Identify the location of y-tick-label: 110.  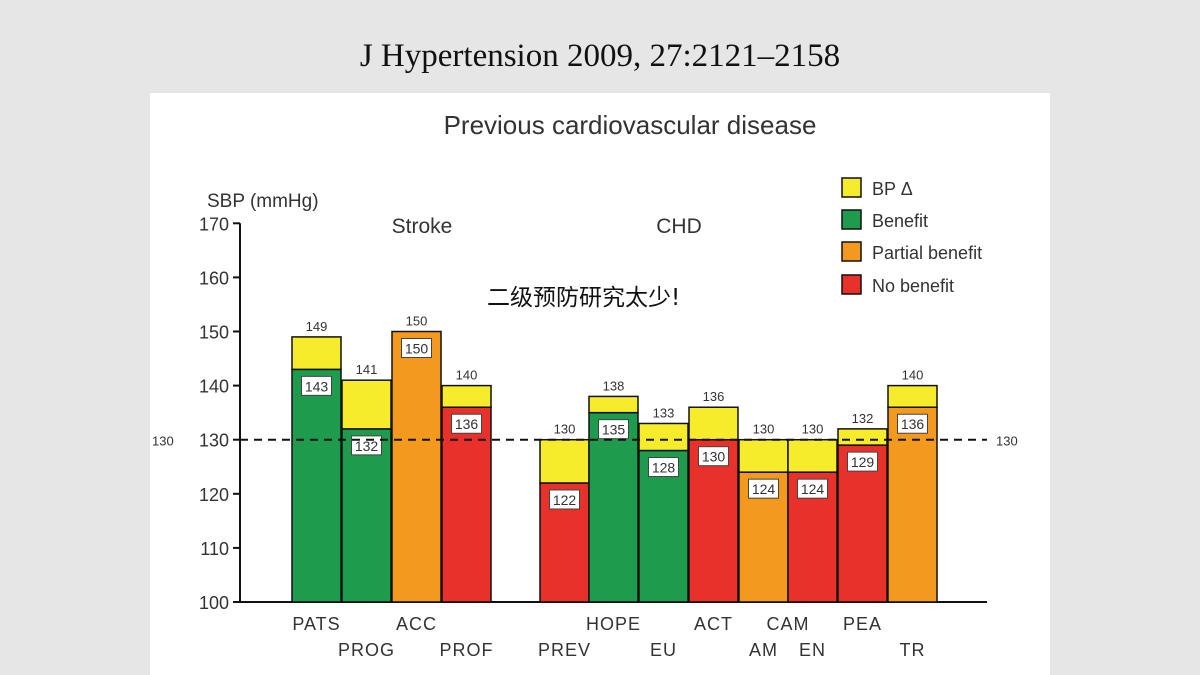
(214, 549).